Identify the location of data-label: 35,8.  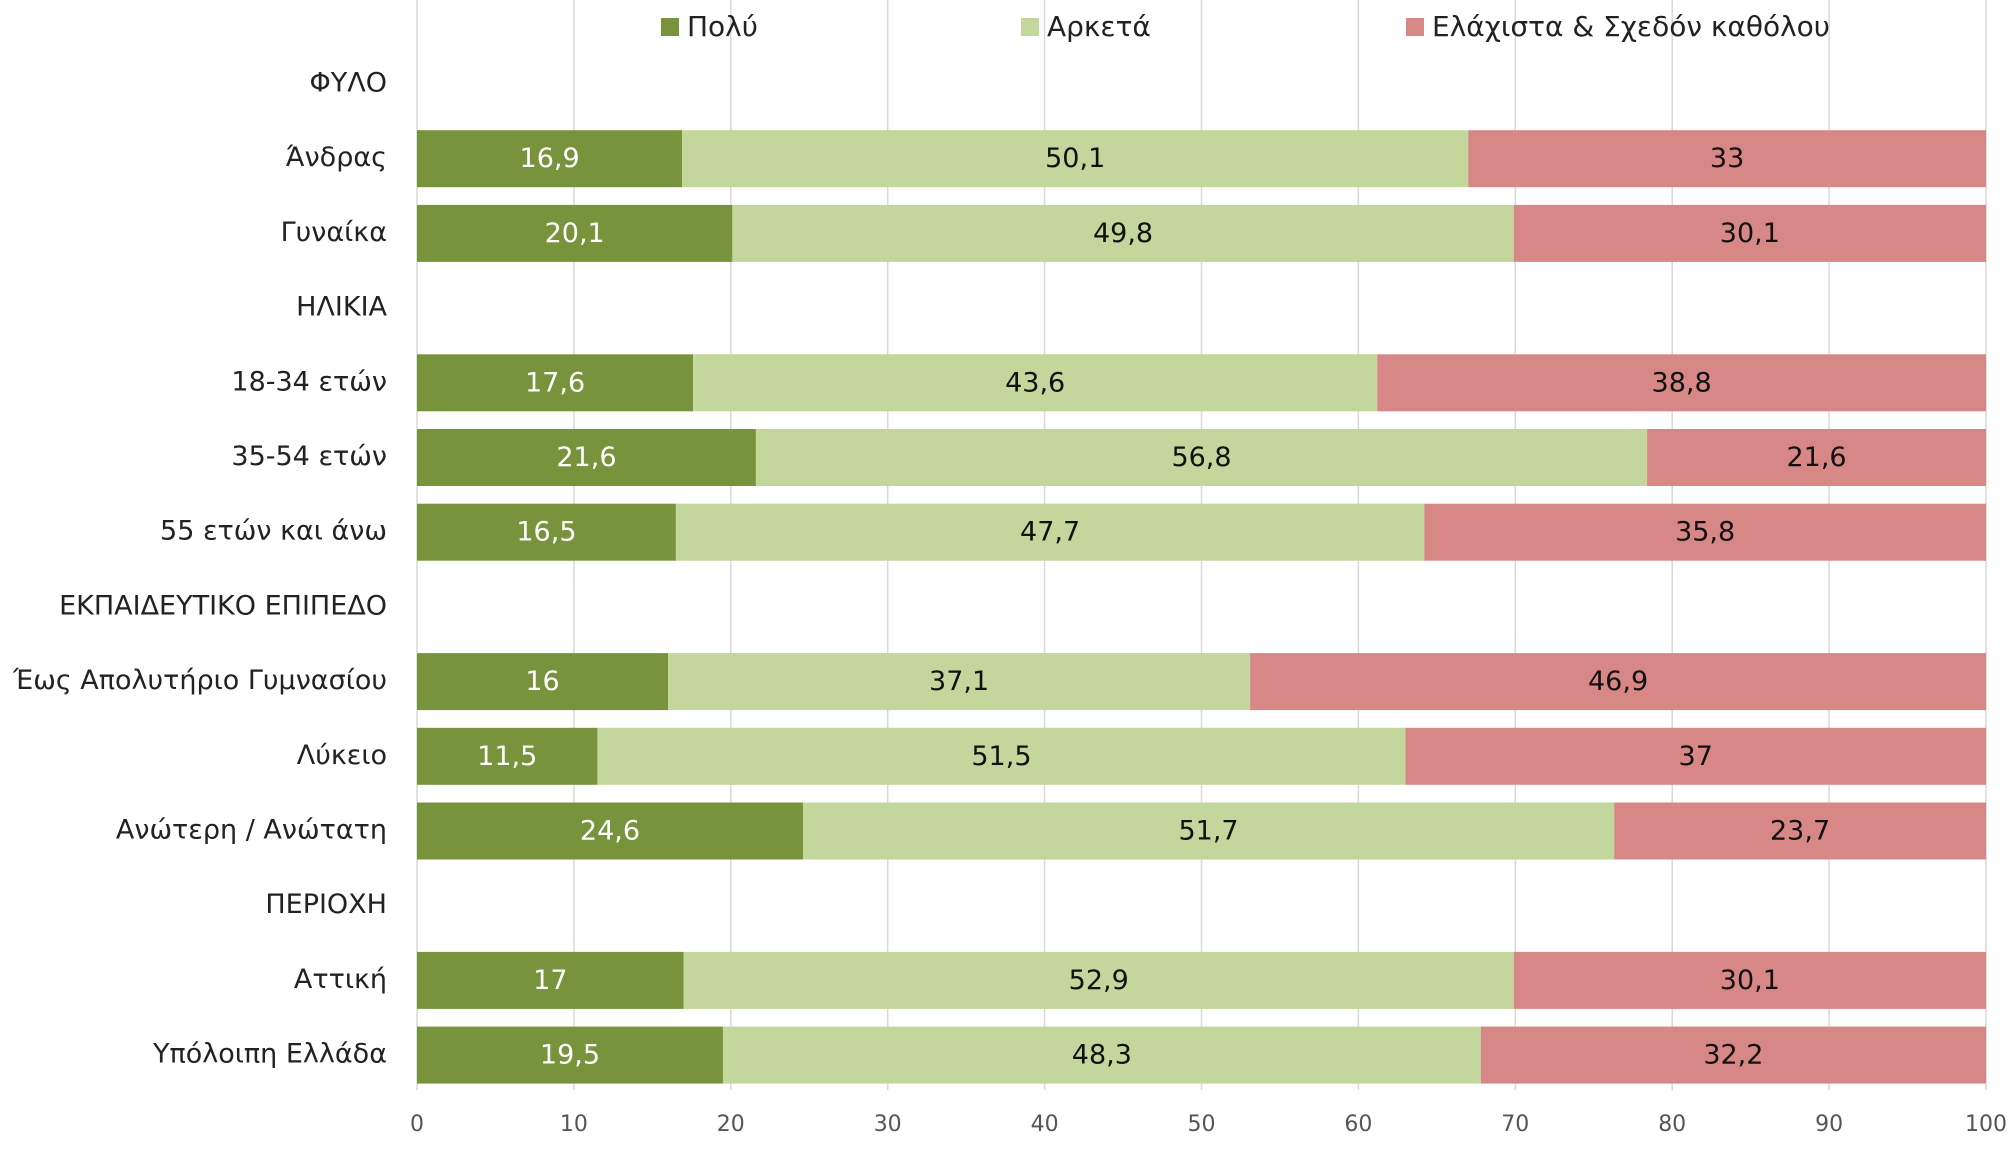
(1705, 532).